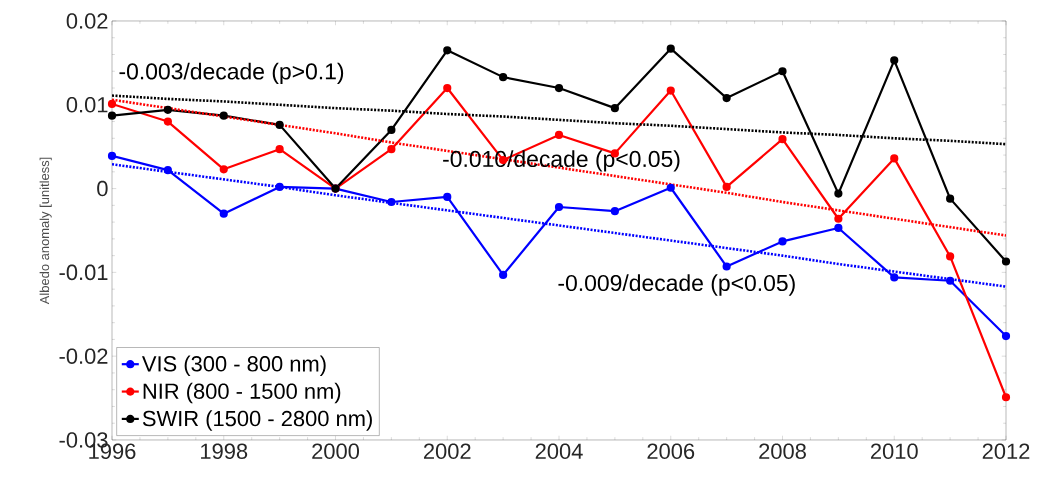 The image size is (1046, 487). Describe the element at coordinates (894, 451) in the screenshot. I see `x-tick-label: 2010` at that location.